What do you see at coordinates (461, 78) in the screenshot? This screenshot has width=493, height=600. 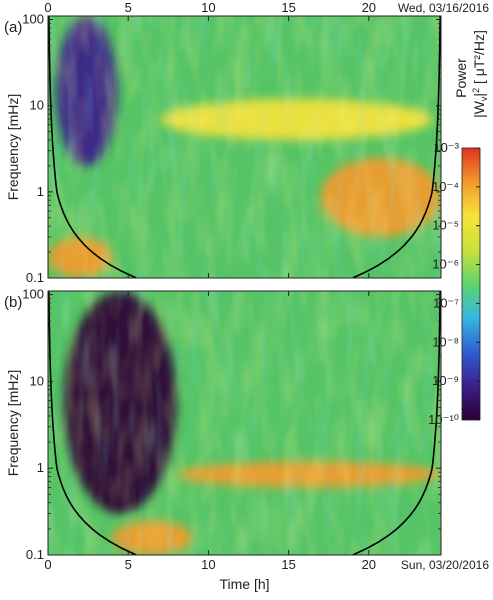 I see `colorbar-title-power: Power` at bounding box center [461, 78].